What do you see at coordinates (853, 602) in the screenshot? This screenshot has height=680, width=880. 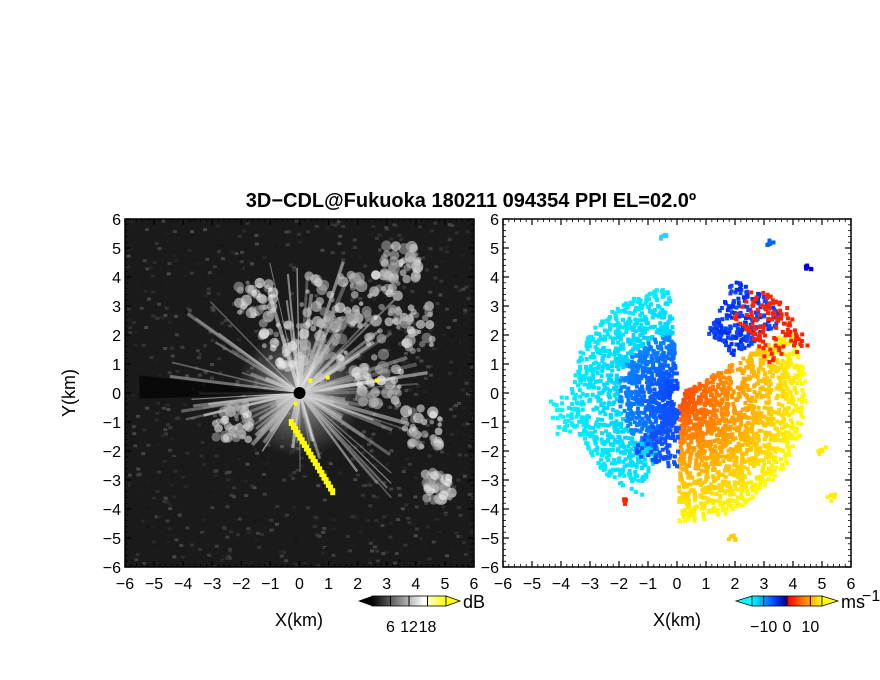 I see `velocity-unit-label: ms` at bounding box center [853, 602].